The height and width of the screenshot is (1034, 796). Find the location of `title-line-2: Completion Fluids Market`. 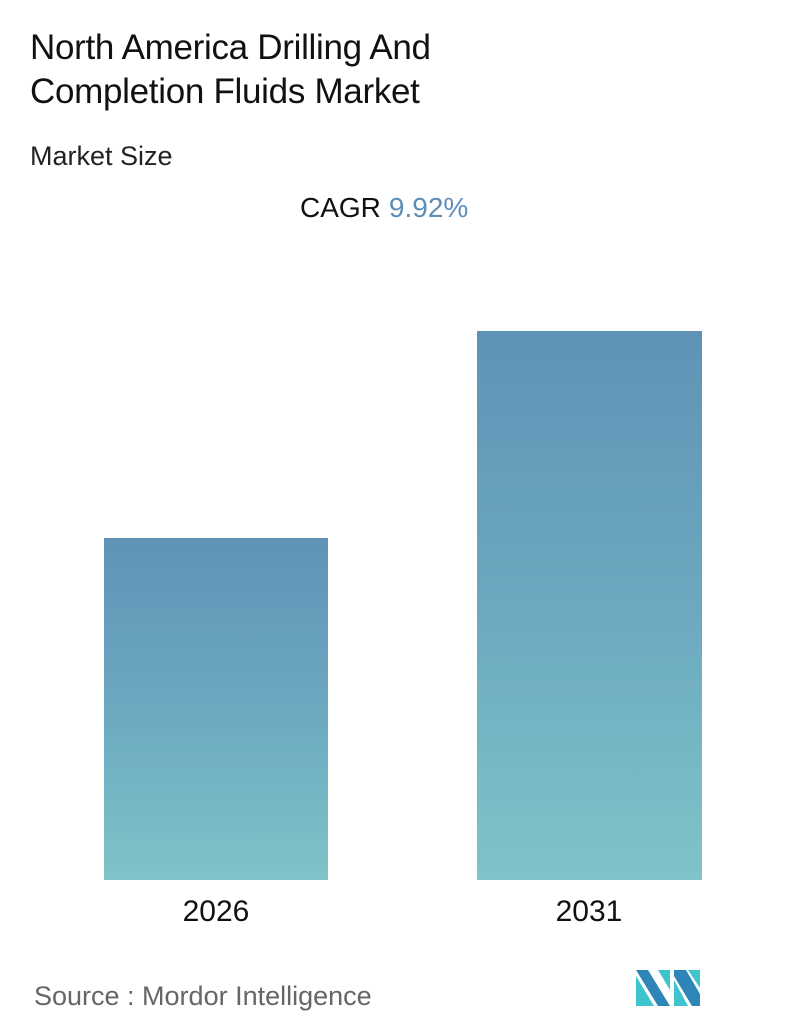

title-line-2: Completion Fluids Market is located at coordinates (225, 91).